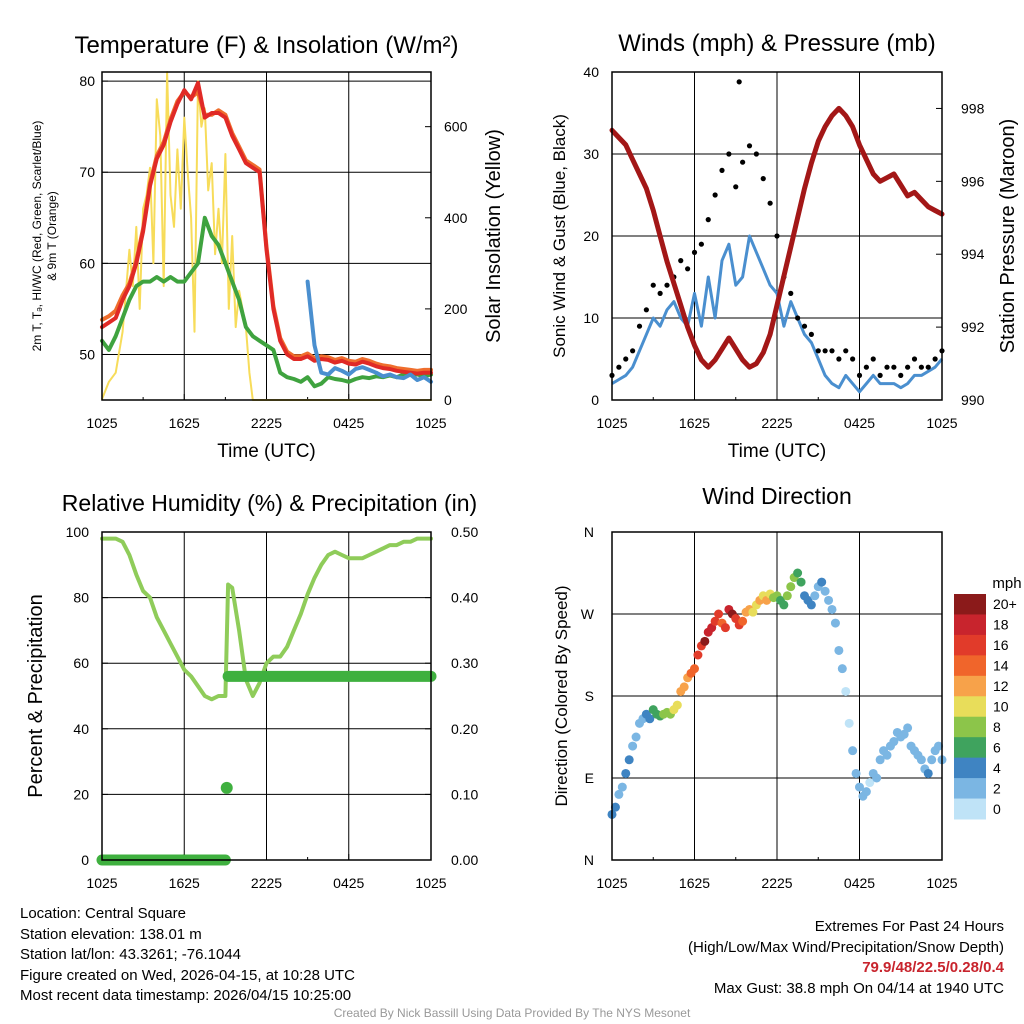  Describe the element at coordinates (464, 860) in the screenshot. I see `rh-y2tick-label: 0.00` at that location.